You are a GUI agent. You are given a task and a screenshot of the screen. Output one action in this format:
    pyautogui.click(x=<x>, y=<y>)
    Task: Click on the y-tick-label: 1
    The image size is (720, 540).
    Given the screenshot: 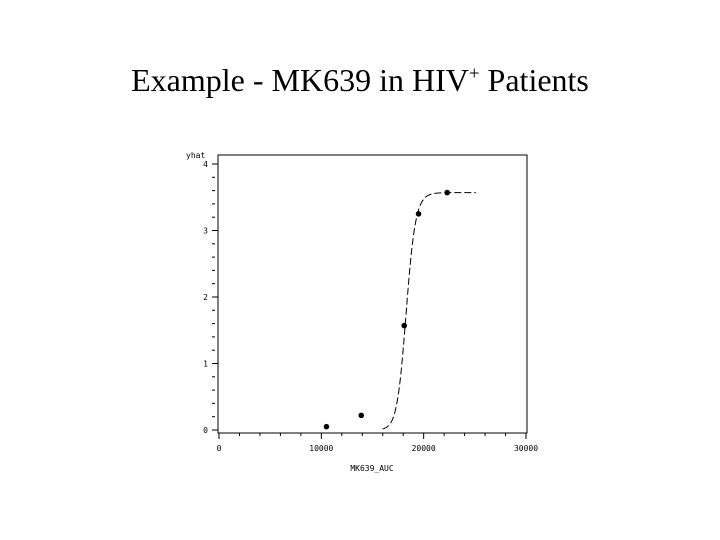 What is the action you would take?
    pyautogui.click(x=205, y=364)
    